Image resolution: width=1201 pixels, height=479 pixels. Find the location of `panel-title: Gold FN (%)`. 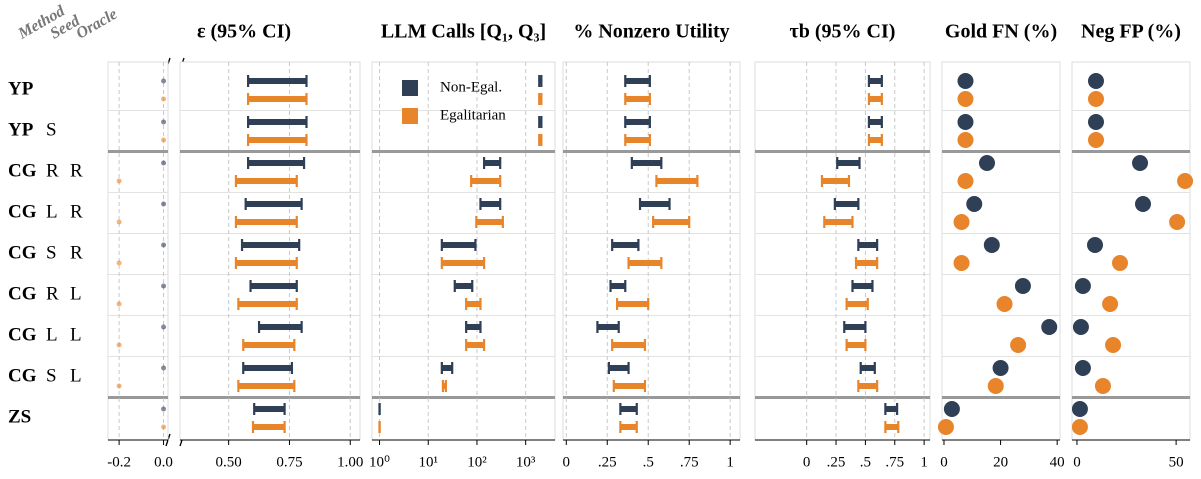

panel-title: Gold FN (%) is located at coordinates (1001, 32).